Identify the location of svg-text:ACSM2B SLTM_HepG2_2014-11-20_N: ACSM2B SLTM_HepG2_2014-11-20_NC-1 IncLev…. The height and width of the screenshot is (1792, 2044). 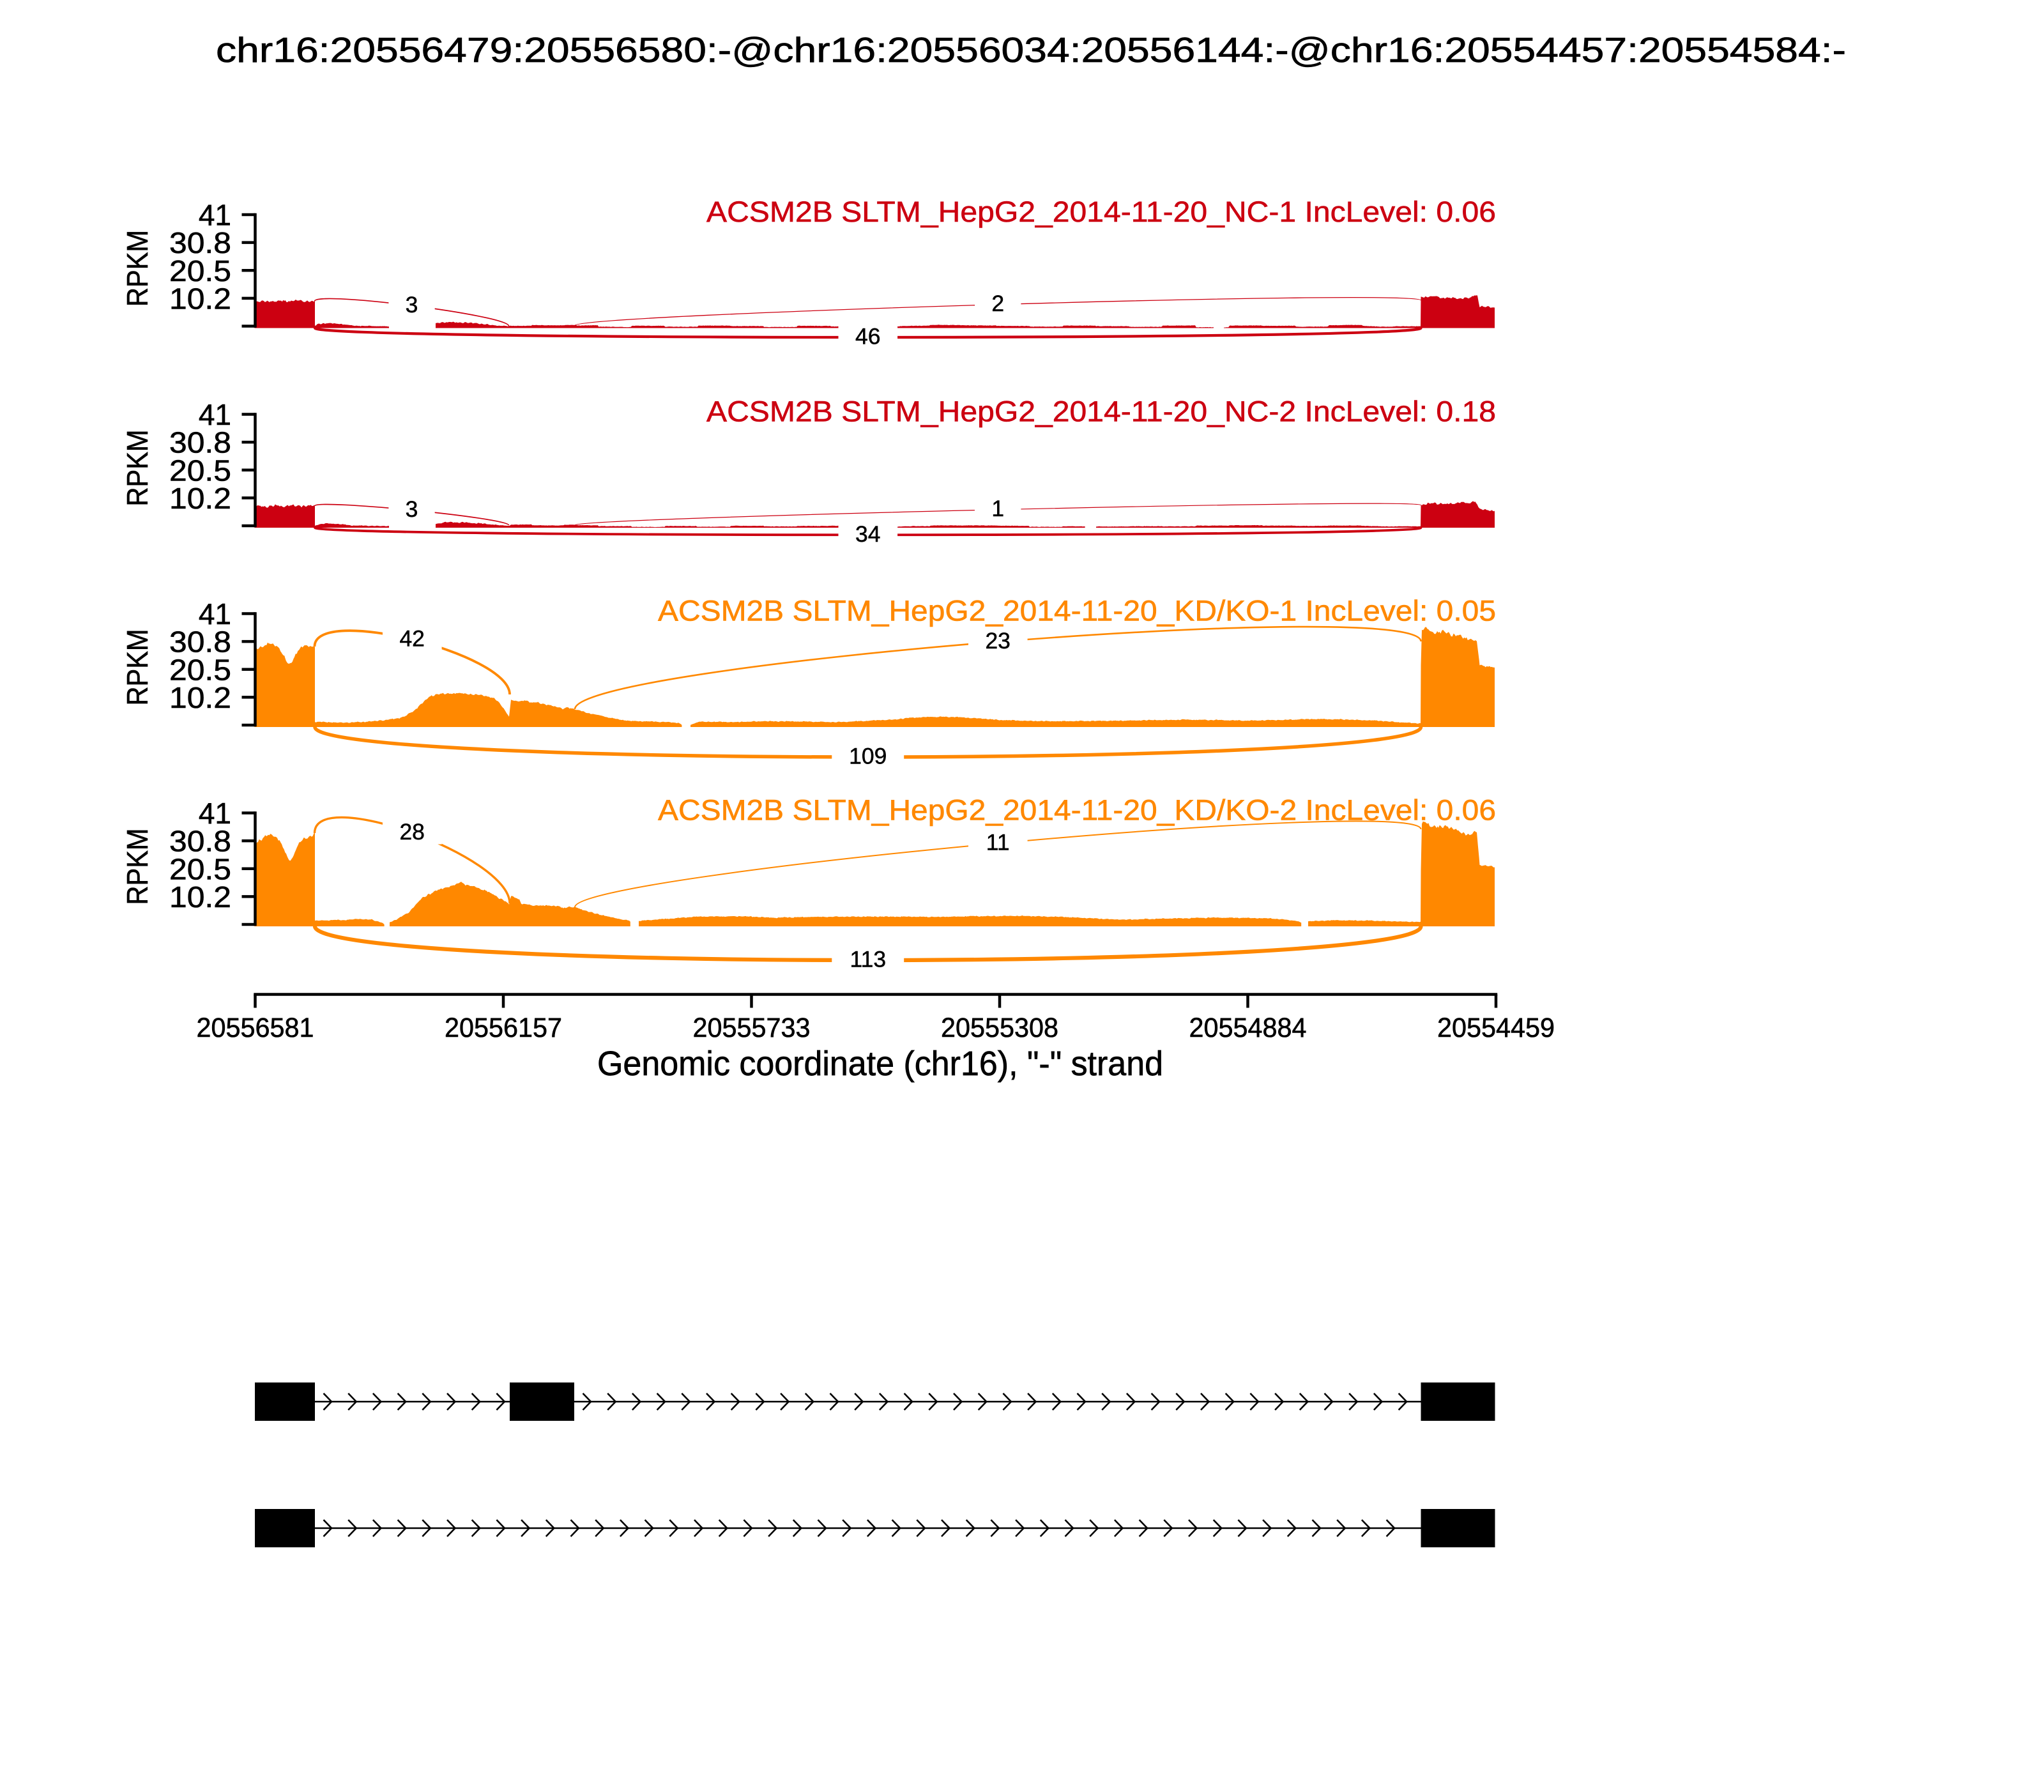
(1101, 212).